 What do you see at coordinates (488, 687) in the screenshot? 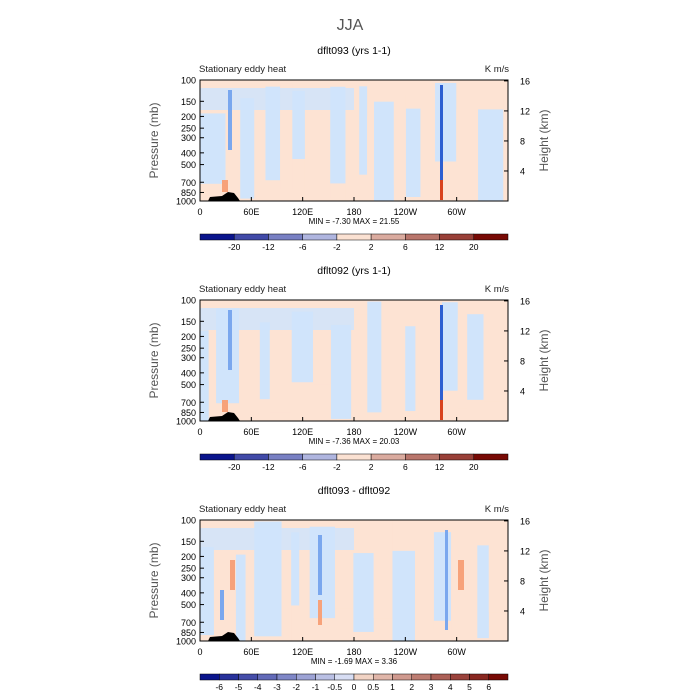
I see `colorbar-label: 6` at bounding box center [488, 687].